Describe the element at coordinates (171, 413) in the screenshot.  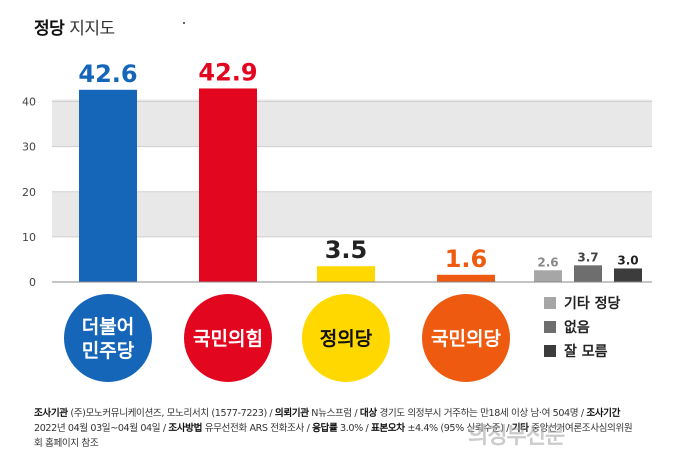
I see `footer-value: (주)모노커뮤니케이션즈, 모노리서치 (1577-7223) /` at that location.